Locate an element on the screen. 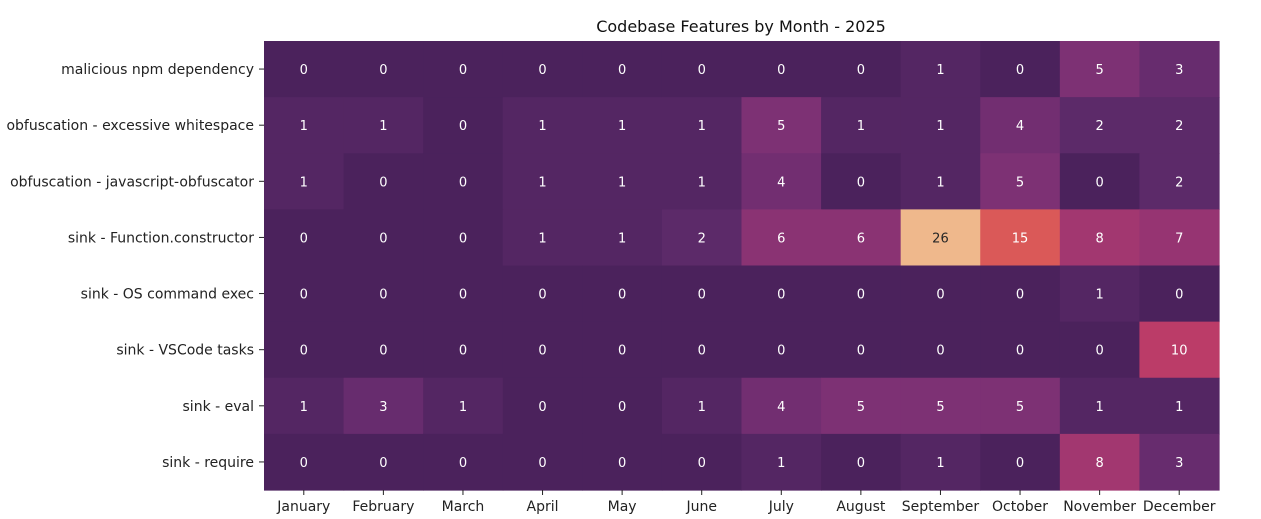 The height and width of the screenshot is (519, 1261). column-tick-label: December is located at coordinates (1179, 507).